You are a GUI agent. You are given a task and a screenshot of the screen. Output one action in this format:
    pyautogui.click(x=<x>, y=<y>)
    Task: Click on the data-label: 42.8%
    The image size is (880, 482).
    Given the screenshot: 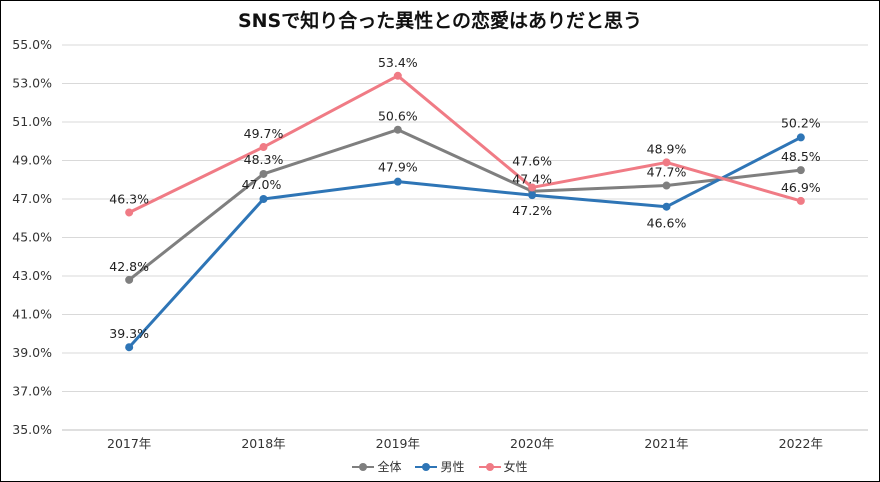 What is the action you would take?
    pyautogui.click(x=129, y=266)
    